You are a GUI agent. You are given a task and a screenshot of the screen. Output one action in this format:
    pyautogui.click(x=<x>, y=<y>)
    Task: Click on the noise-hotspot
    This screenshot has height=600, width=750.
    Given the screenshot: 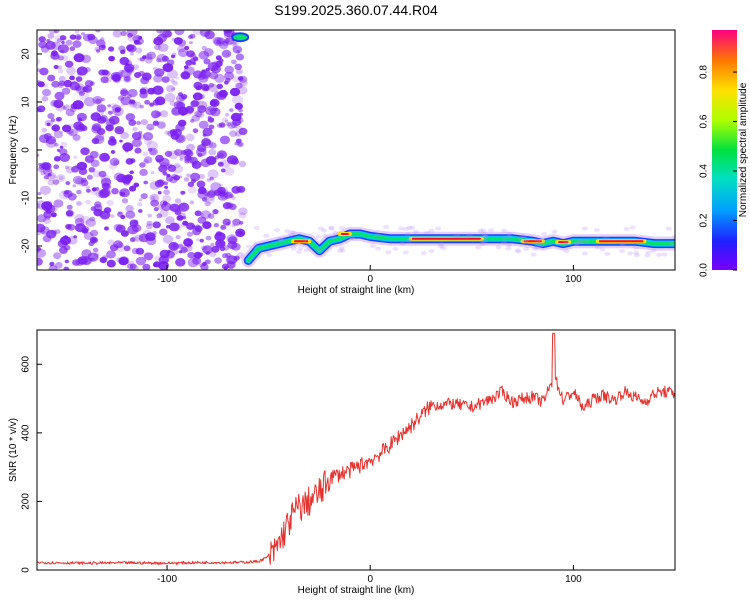 What is the action you would take?
    pyautogui.click(x=240, y=37)
    